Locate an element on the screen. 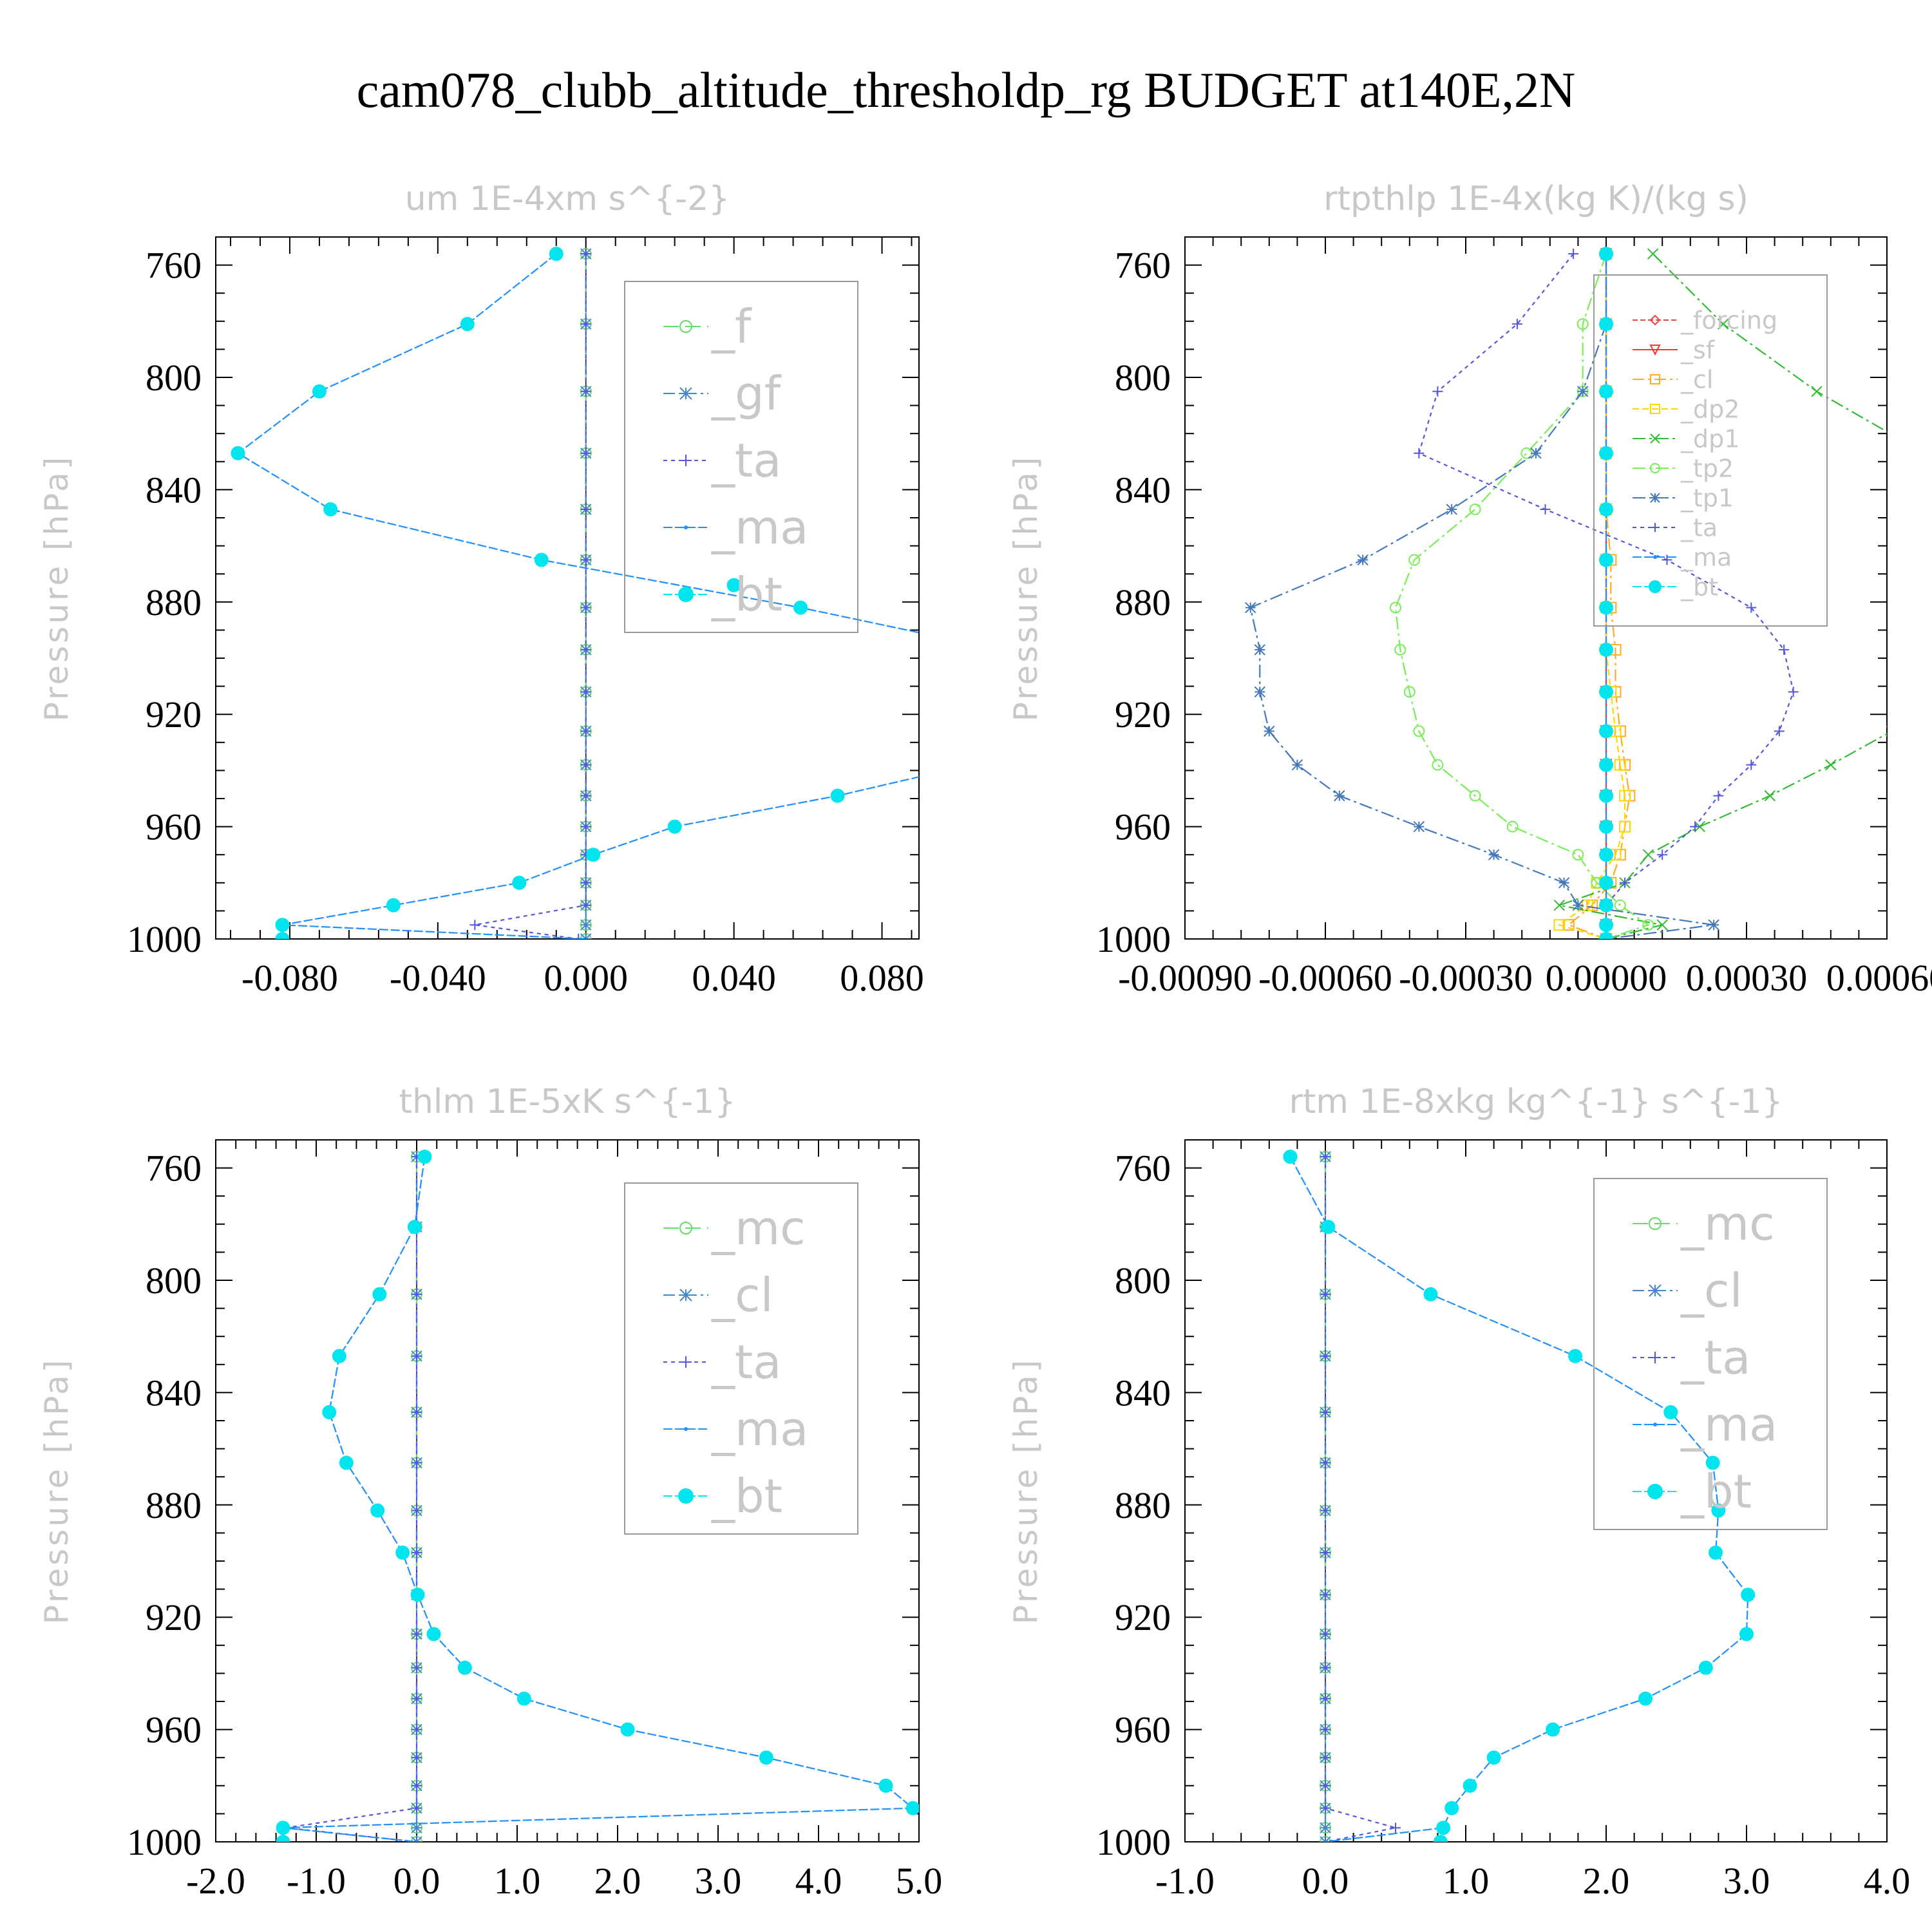 The height and width of the screenshot is (1932, 1932). y-tick-label: 840 is located at coordinates (174, 1393).